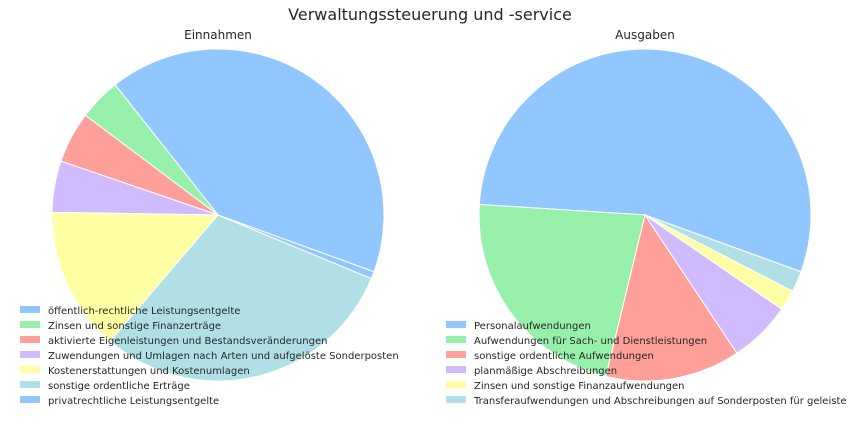 The image size is (864, 432). I want to click on legend-label: sonstige ordentliche Erträge, so click(119, 386).